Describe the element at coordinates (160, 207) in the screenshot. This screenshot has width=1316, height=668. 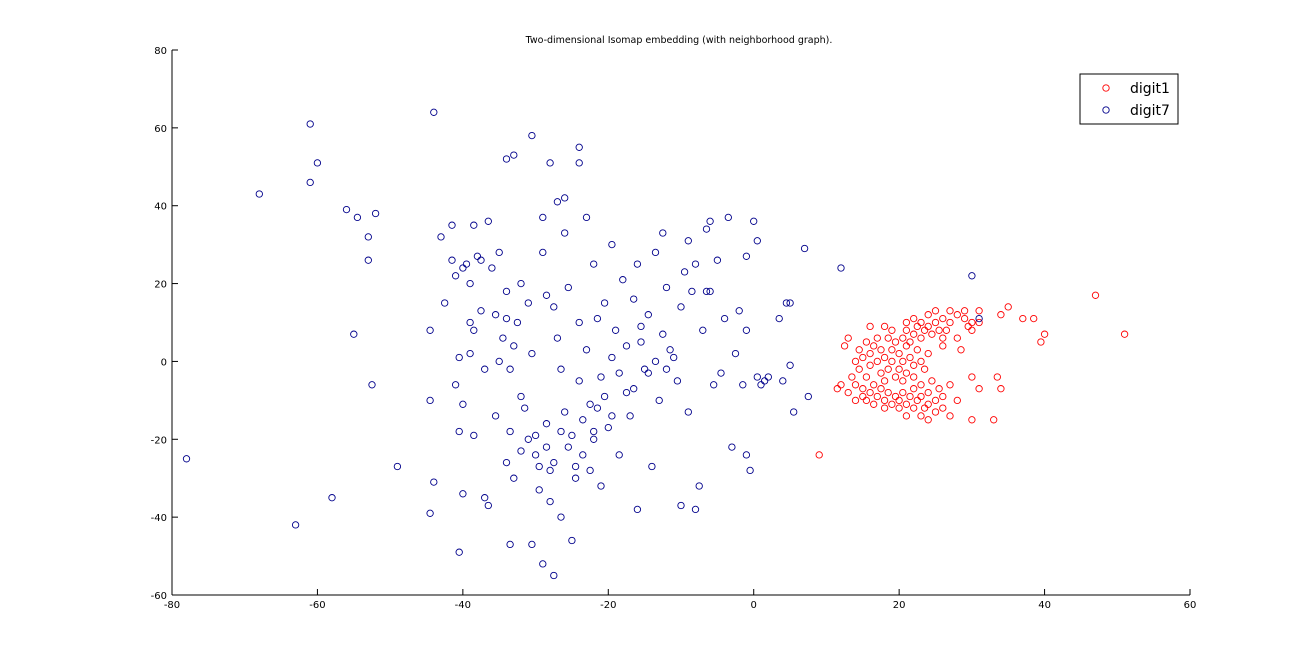
I see `y-tick-label: 40` at that location.